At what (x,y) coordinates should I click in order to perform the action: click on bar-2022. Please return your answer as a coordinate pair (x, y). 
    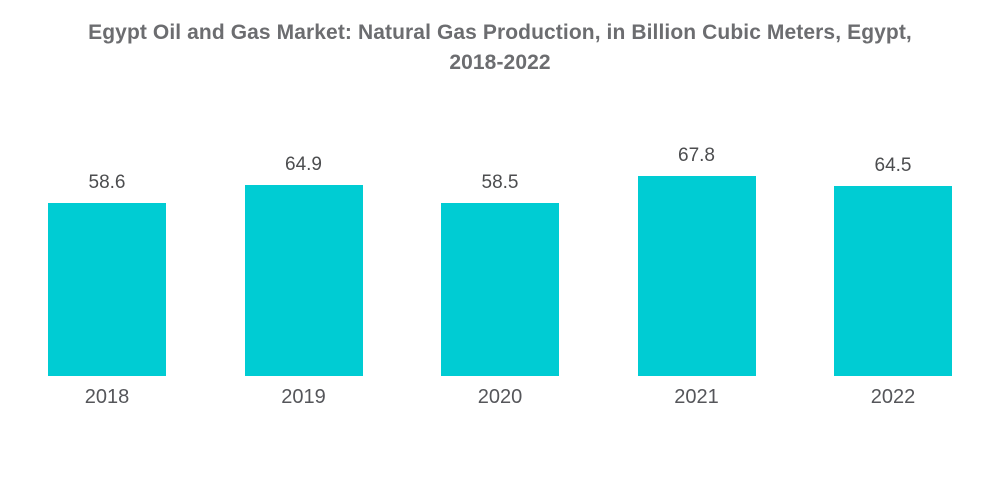
    Looking at the image, I should click on (893, 281).